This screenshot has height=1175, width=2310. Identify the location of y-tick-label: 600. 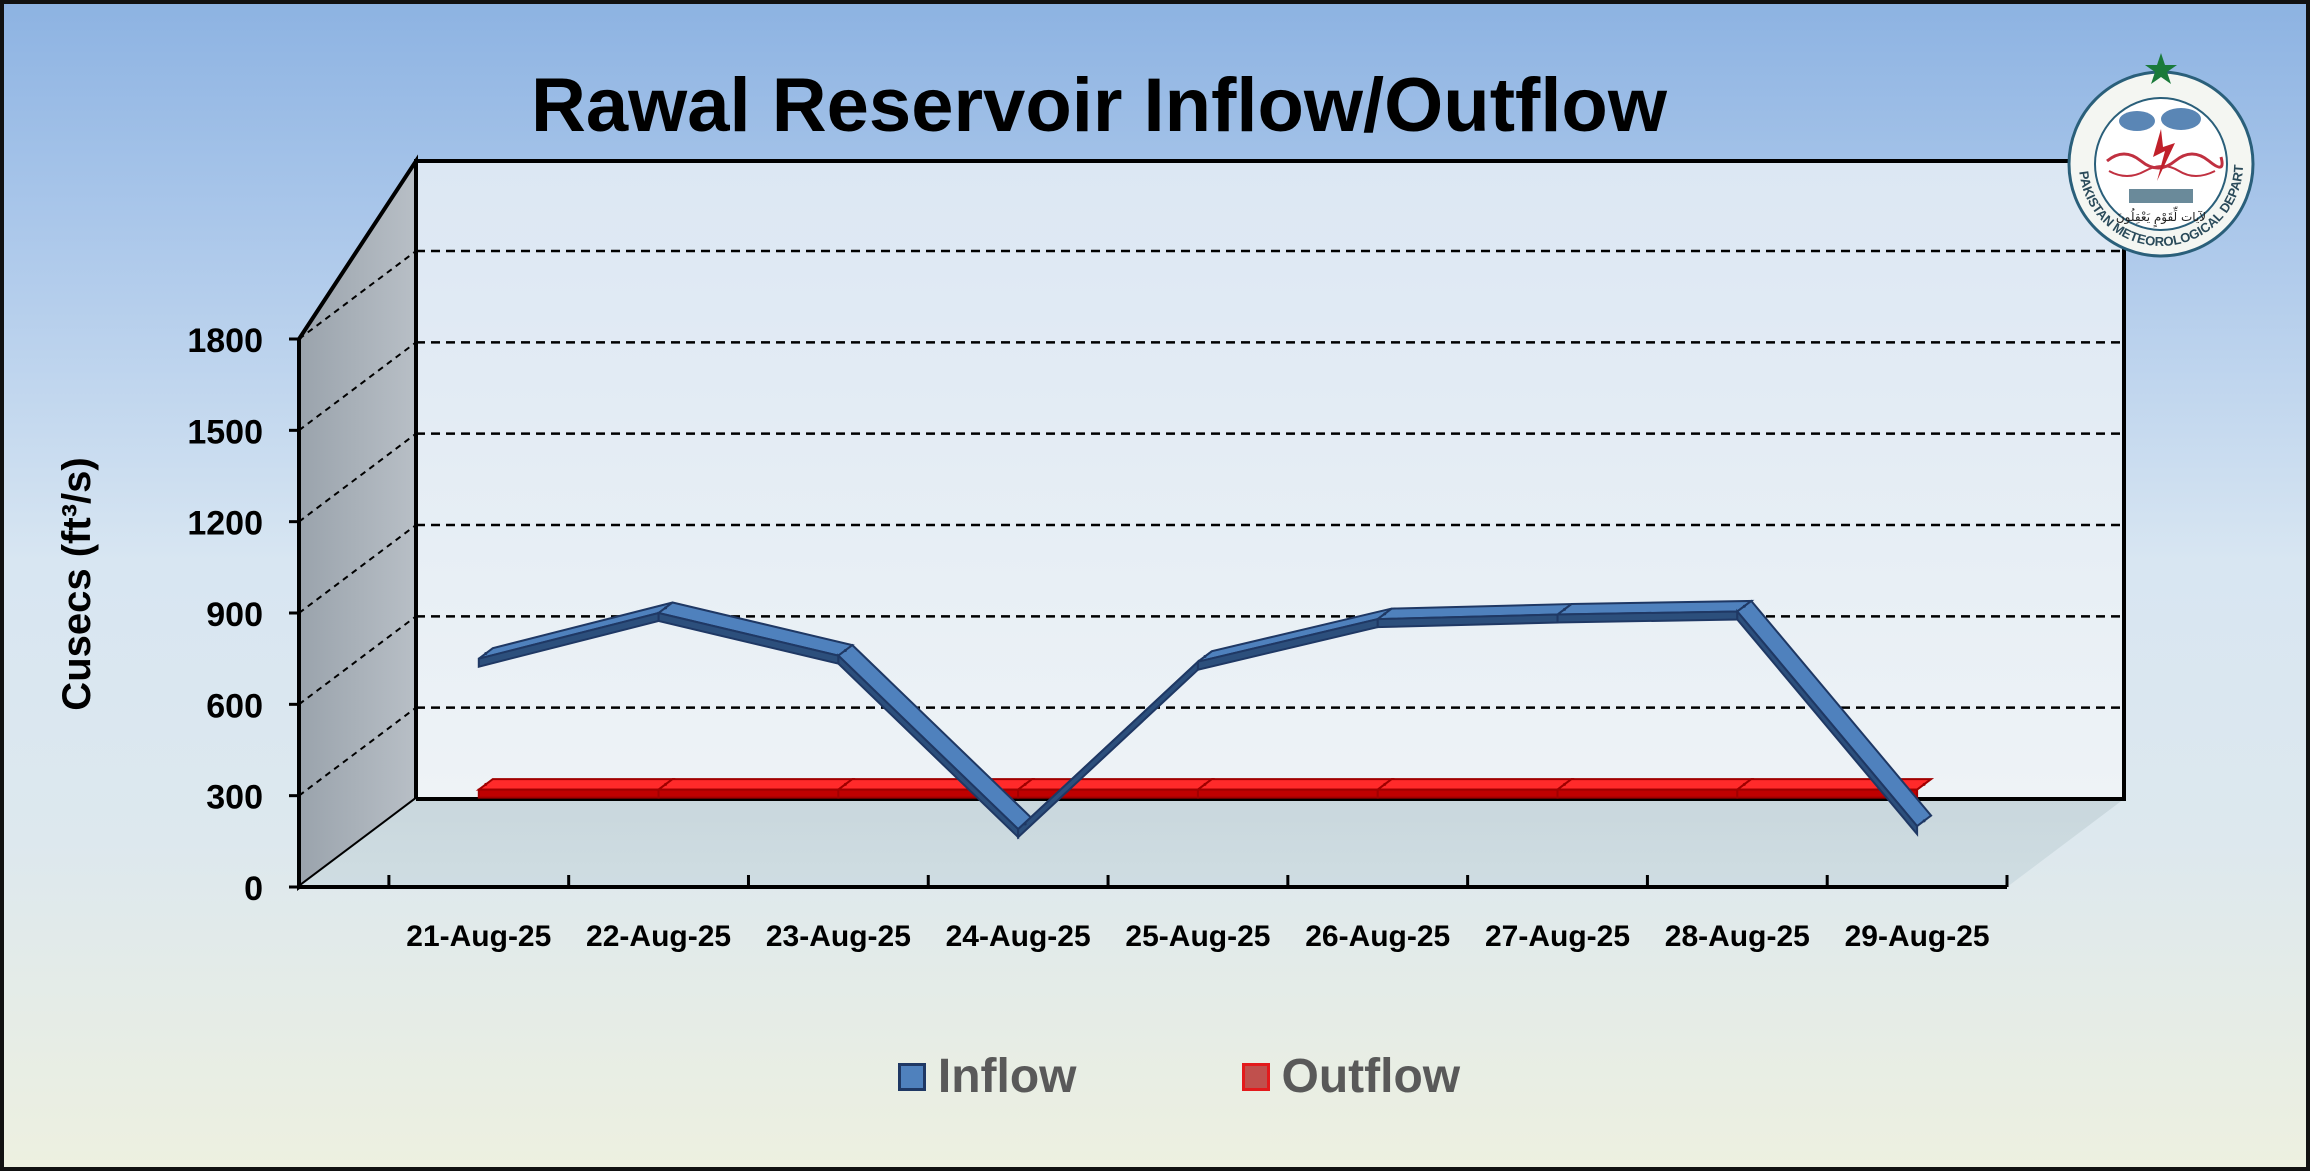
(234, 706).